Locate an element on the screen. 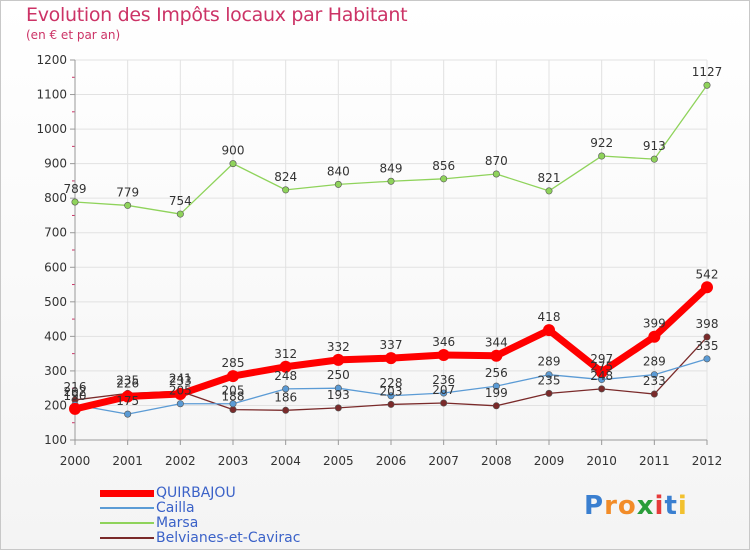  data-label: 203 is located at coordinates (391, 391).